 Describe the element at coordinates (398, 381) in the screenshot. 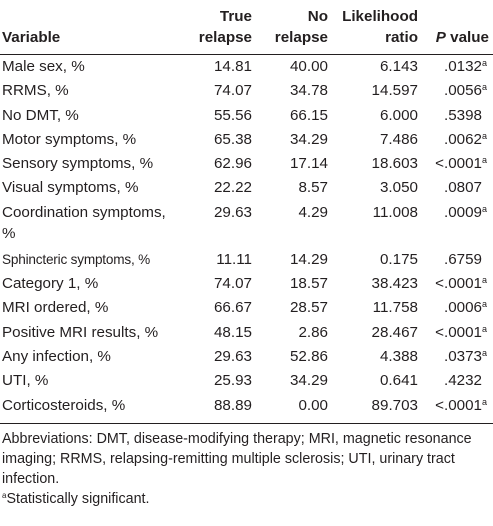

I see `cell-likelihood-ratio: 0.641` at that location.